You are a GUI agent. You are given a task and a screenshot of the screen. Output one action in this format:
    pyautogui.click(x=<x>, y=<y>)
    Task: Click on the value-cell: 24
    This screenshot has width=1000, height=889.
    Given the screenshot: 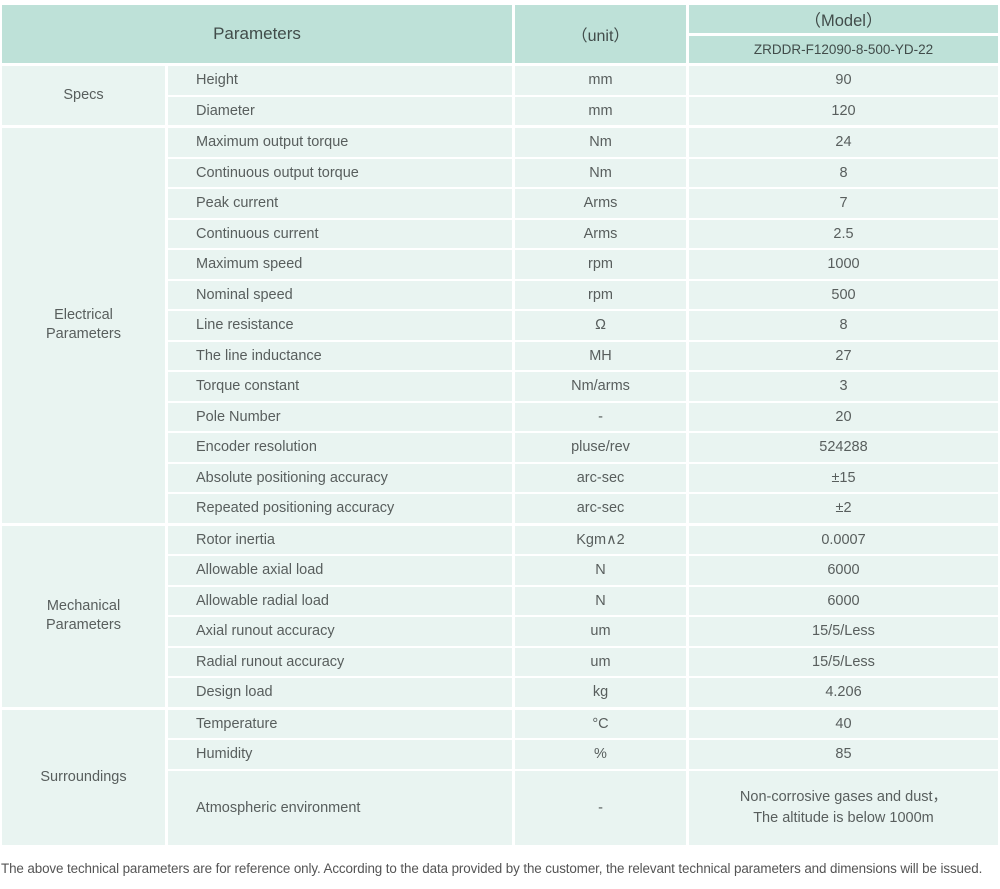 What is the action you would take?
    pyautogui.click(x=843, y=142)
    